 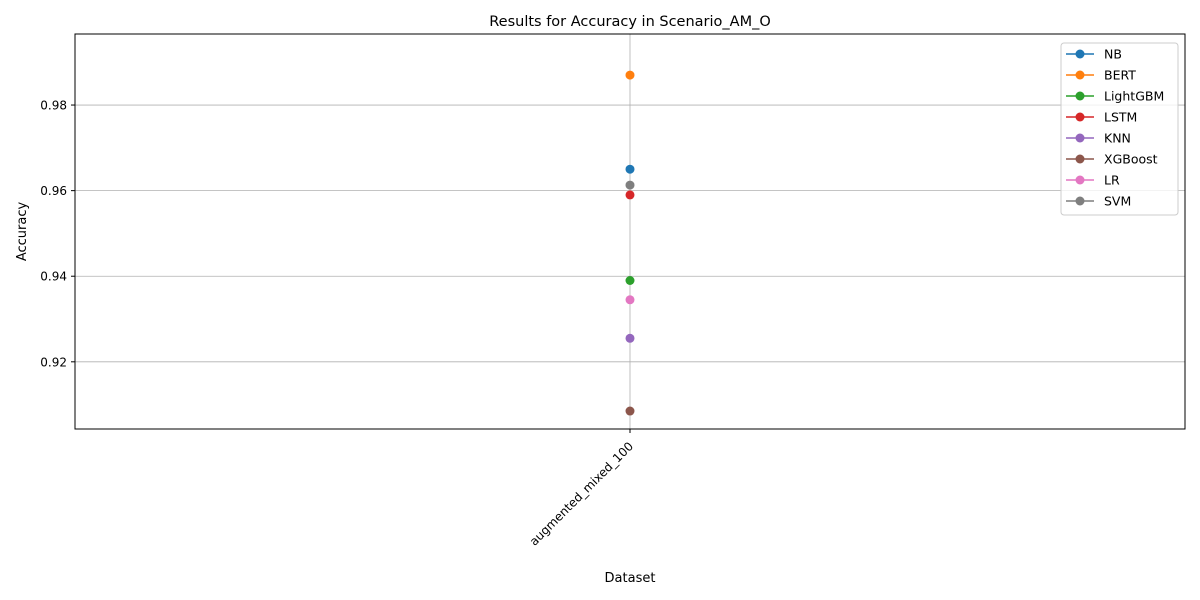 I want to click on legend-marker-nb, so click(x=1080, y=54).